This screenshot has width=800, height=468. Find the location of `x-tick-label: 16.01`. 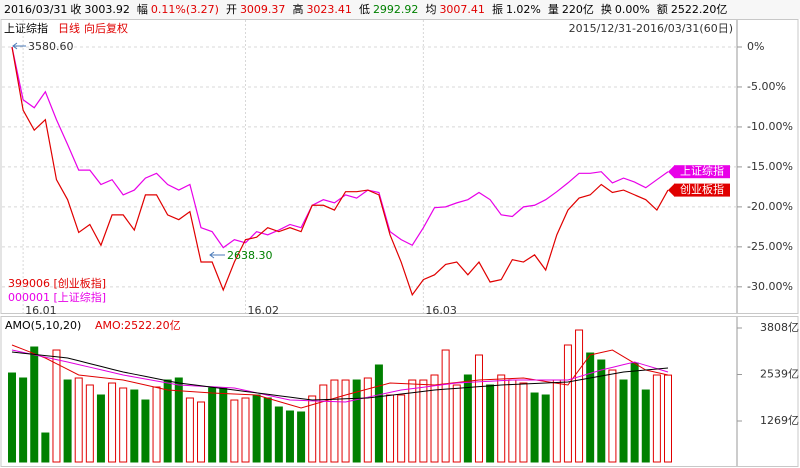

x-tick-label: 16.01 is located at coordinates (41, 310).